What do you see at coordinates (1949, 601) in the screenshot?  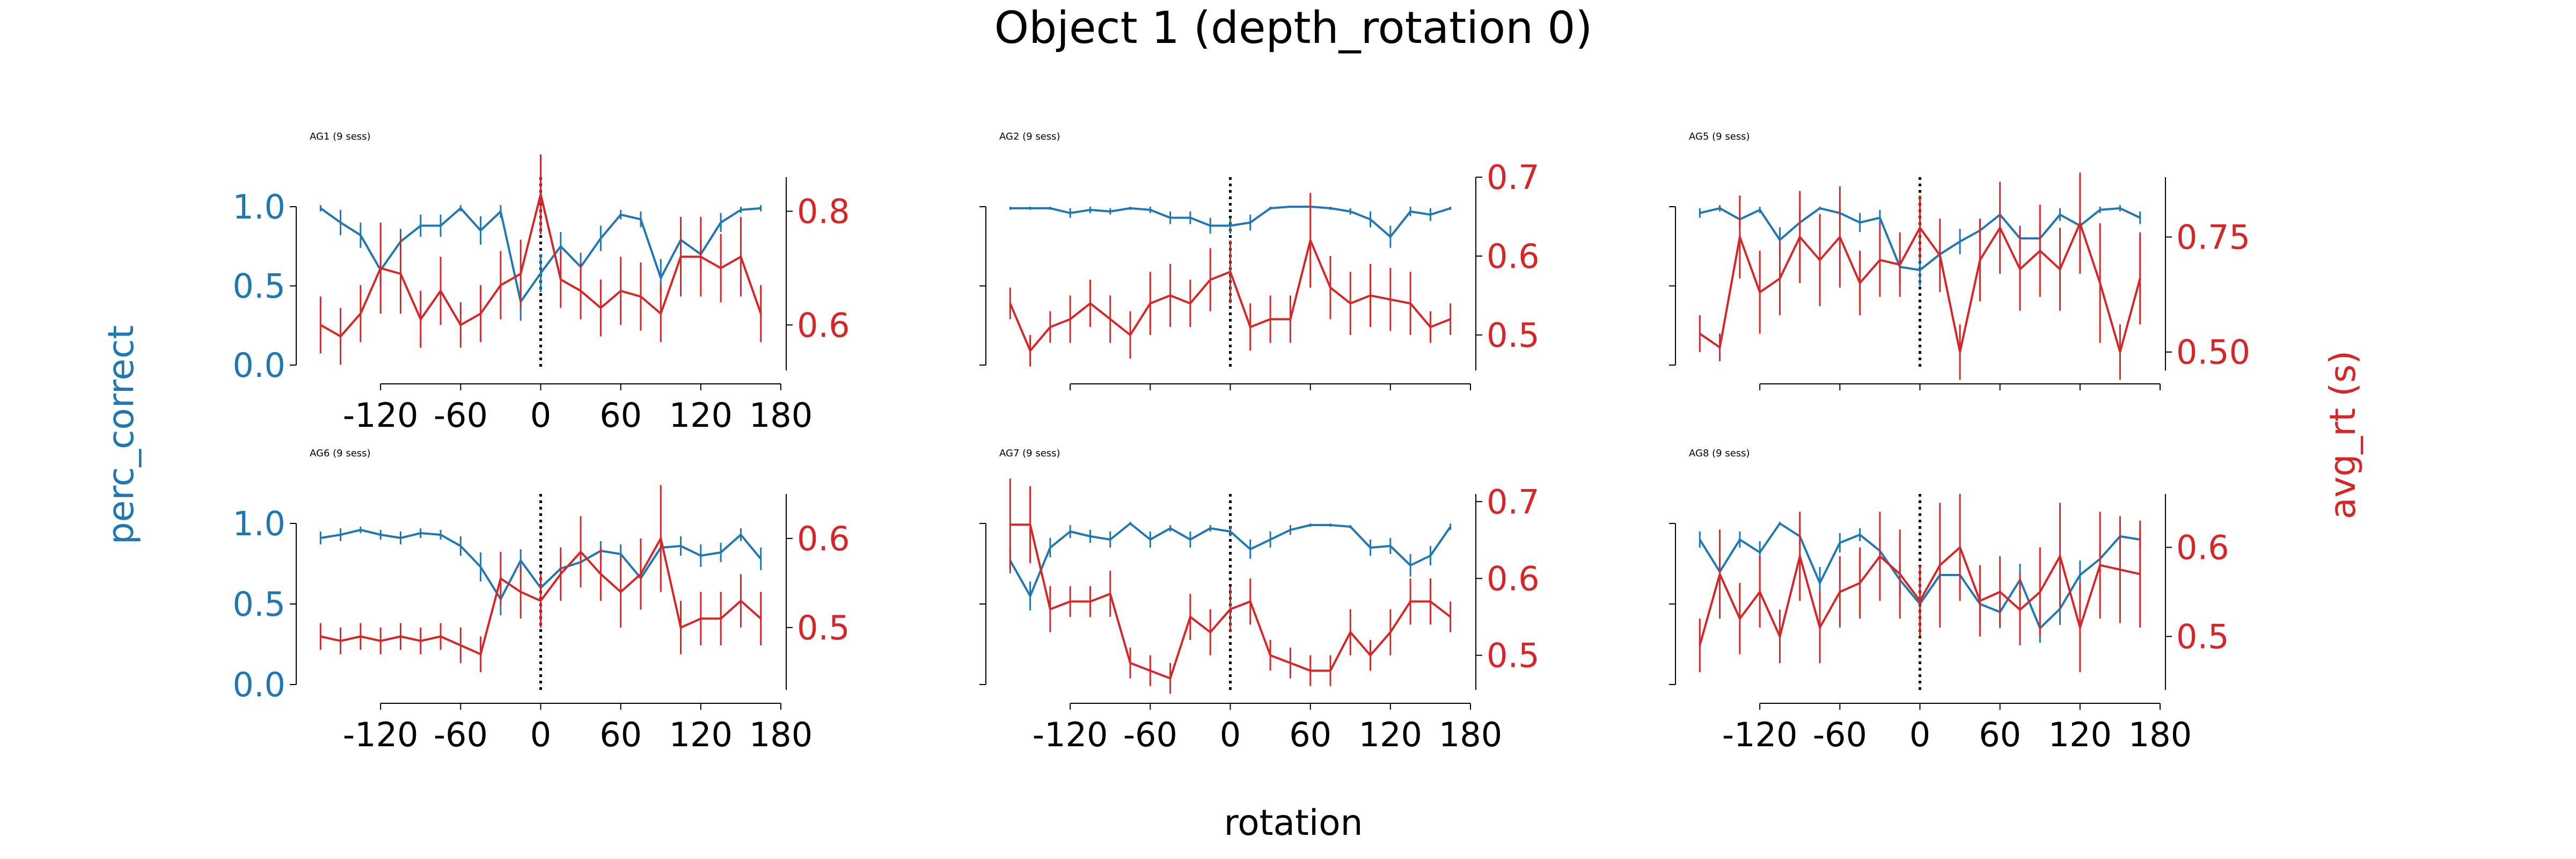 I see `subplot-6: AG8 (9 sess) 0.5 0.6 -120 -60 0 60 120 180` at bounding box center [1949, 601].